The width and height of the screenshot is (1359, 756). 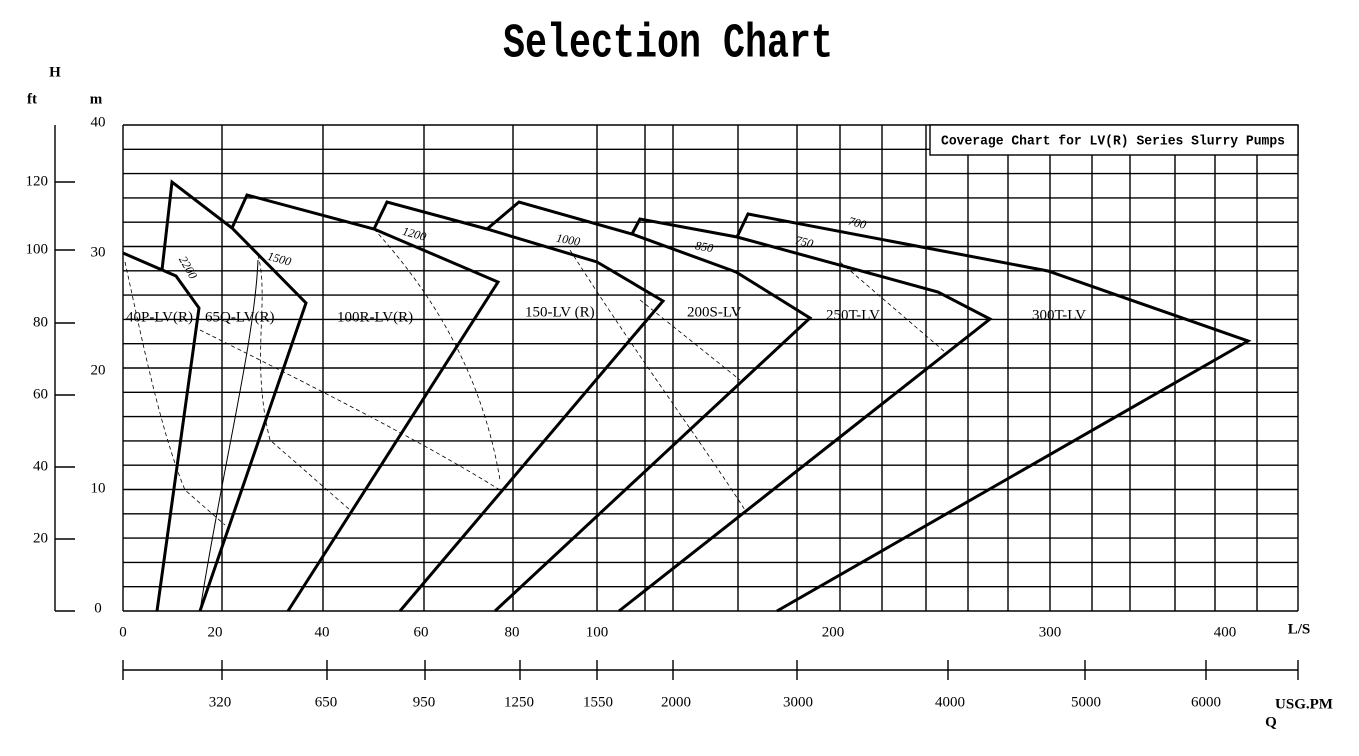 What do you see at coordinates (98, 252) in the screenshot?
I see `m-tick-label: 30` at bounding box center [98, 252].